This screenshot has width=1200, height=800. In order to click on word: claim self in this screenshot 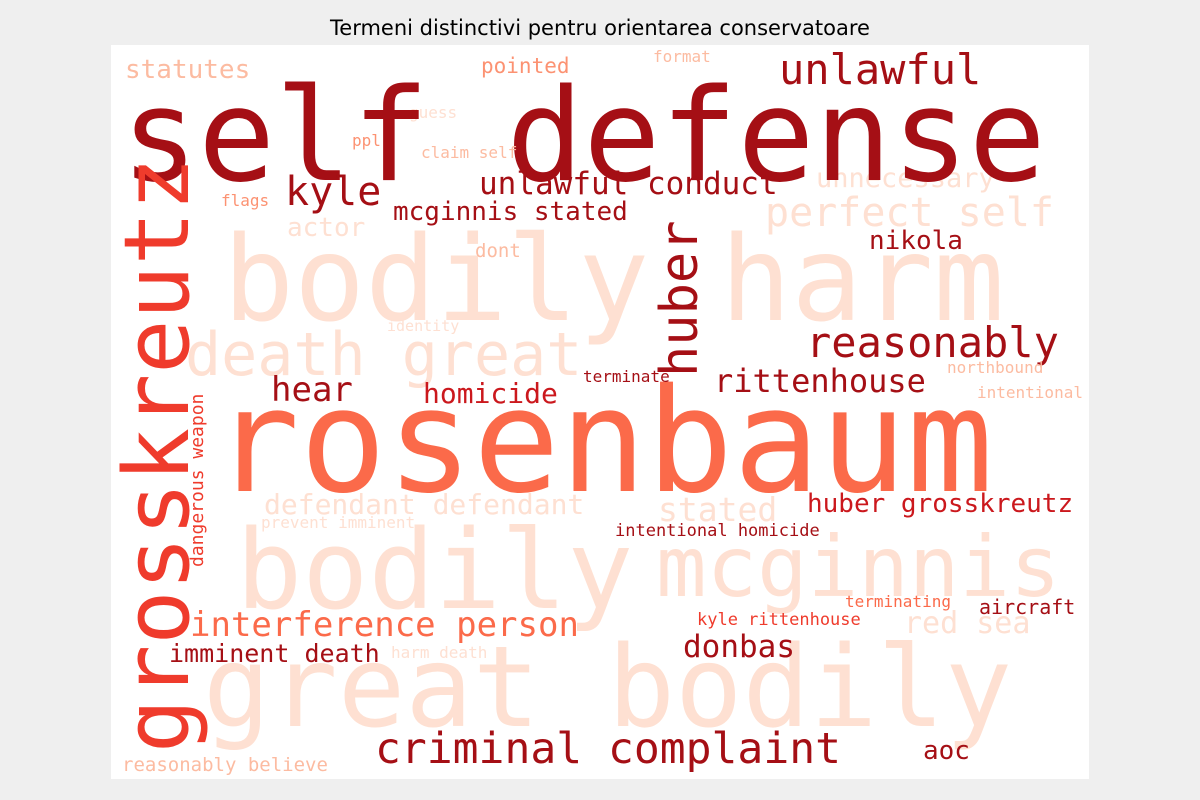, I will do `click(469, 152)`.